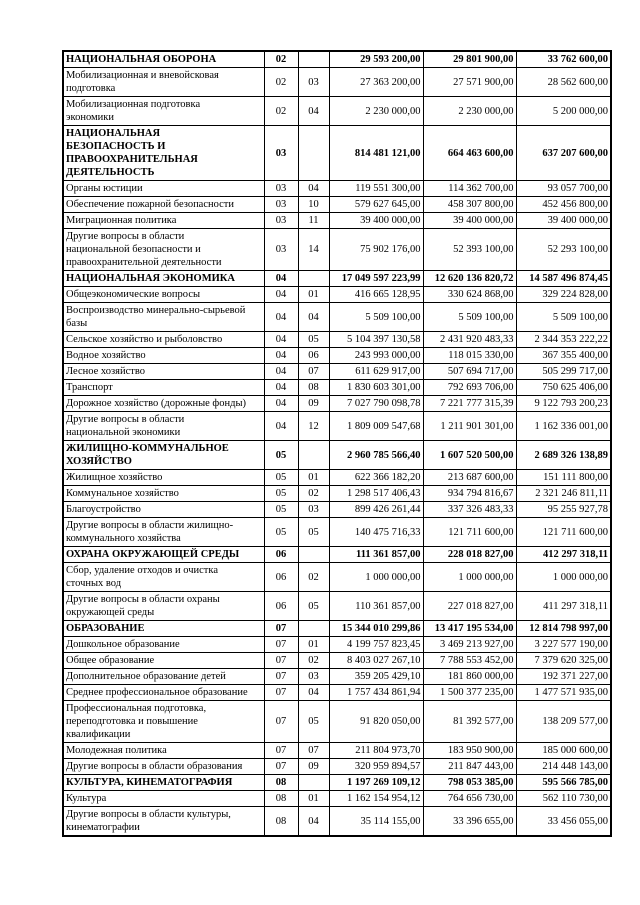 The image size is (640, 905). Describe the element at coordinates (163, 294) in the screenshot. I see `row-name-cell: Общеэкономические вопросы` at that location.